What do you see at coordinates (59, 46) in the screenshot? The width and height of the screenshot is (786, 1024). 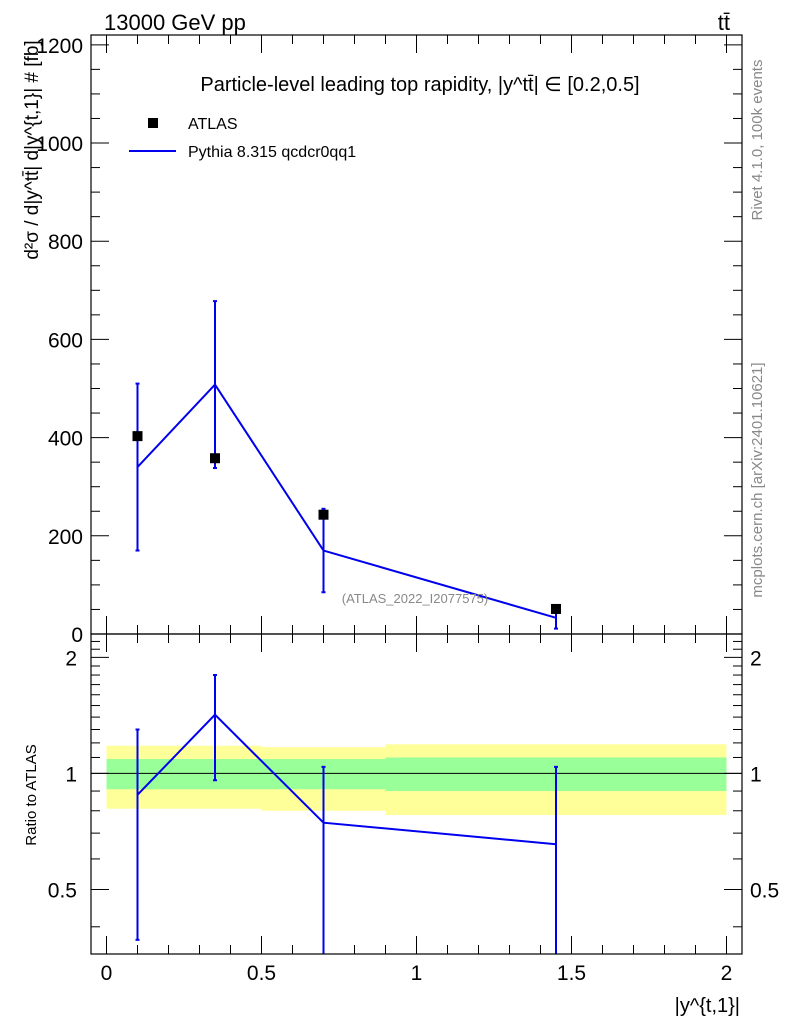 I see `main-ytick-label: 1200` at bounding box center [59, 46].